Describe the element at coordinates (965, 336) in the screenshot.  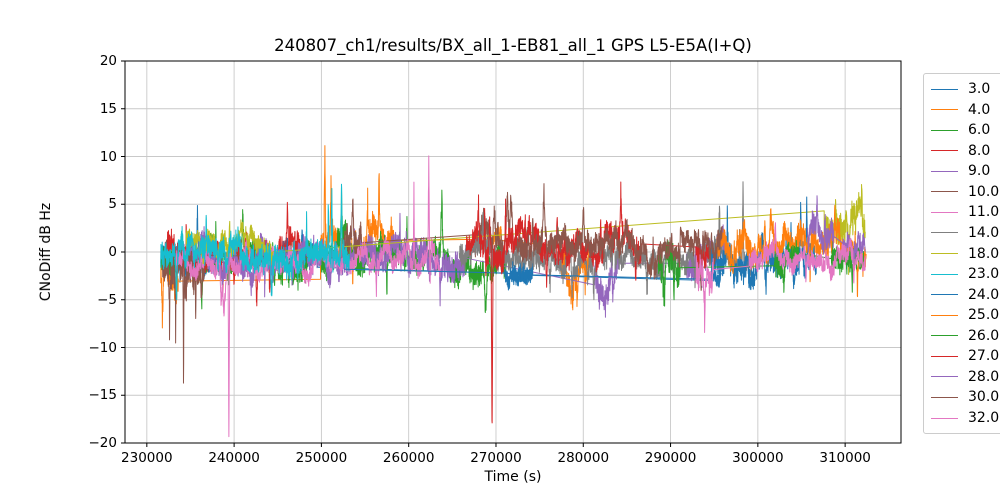
I see `legend-item: 26.0` at that location.